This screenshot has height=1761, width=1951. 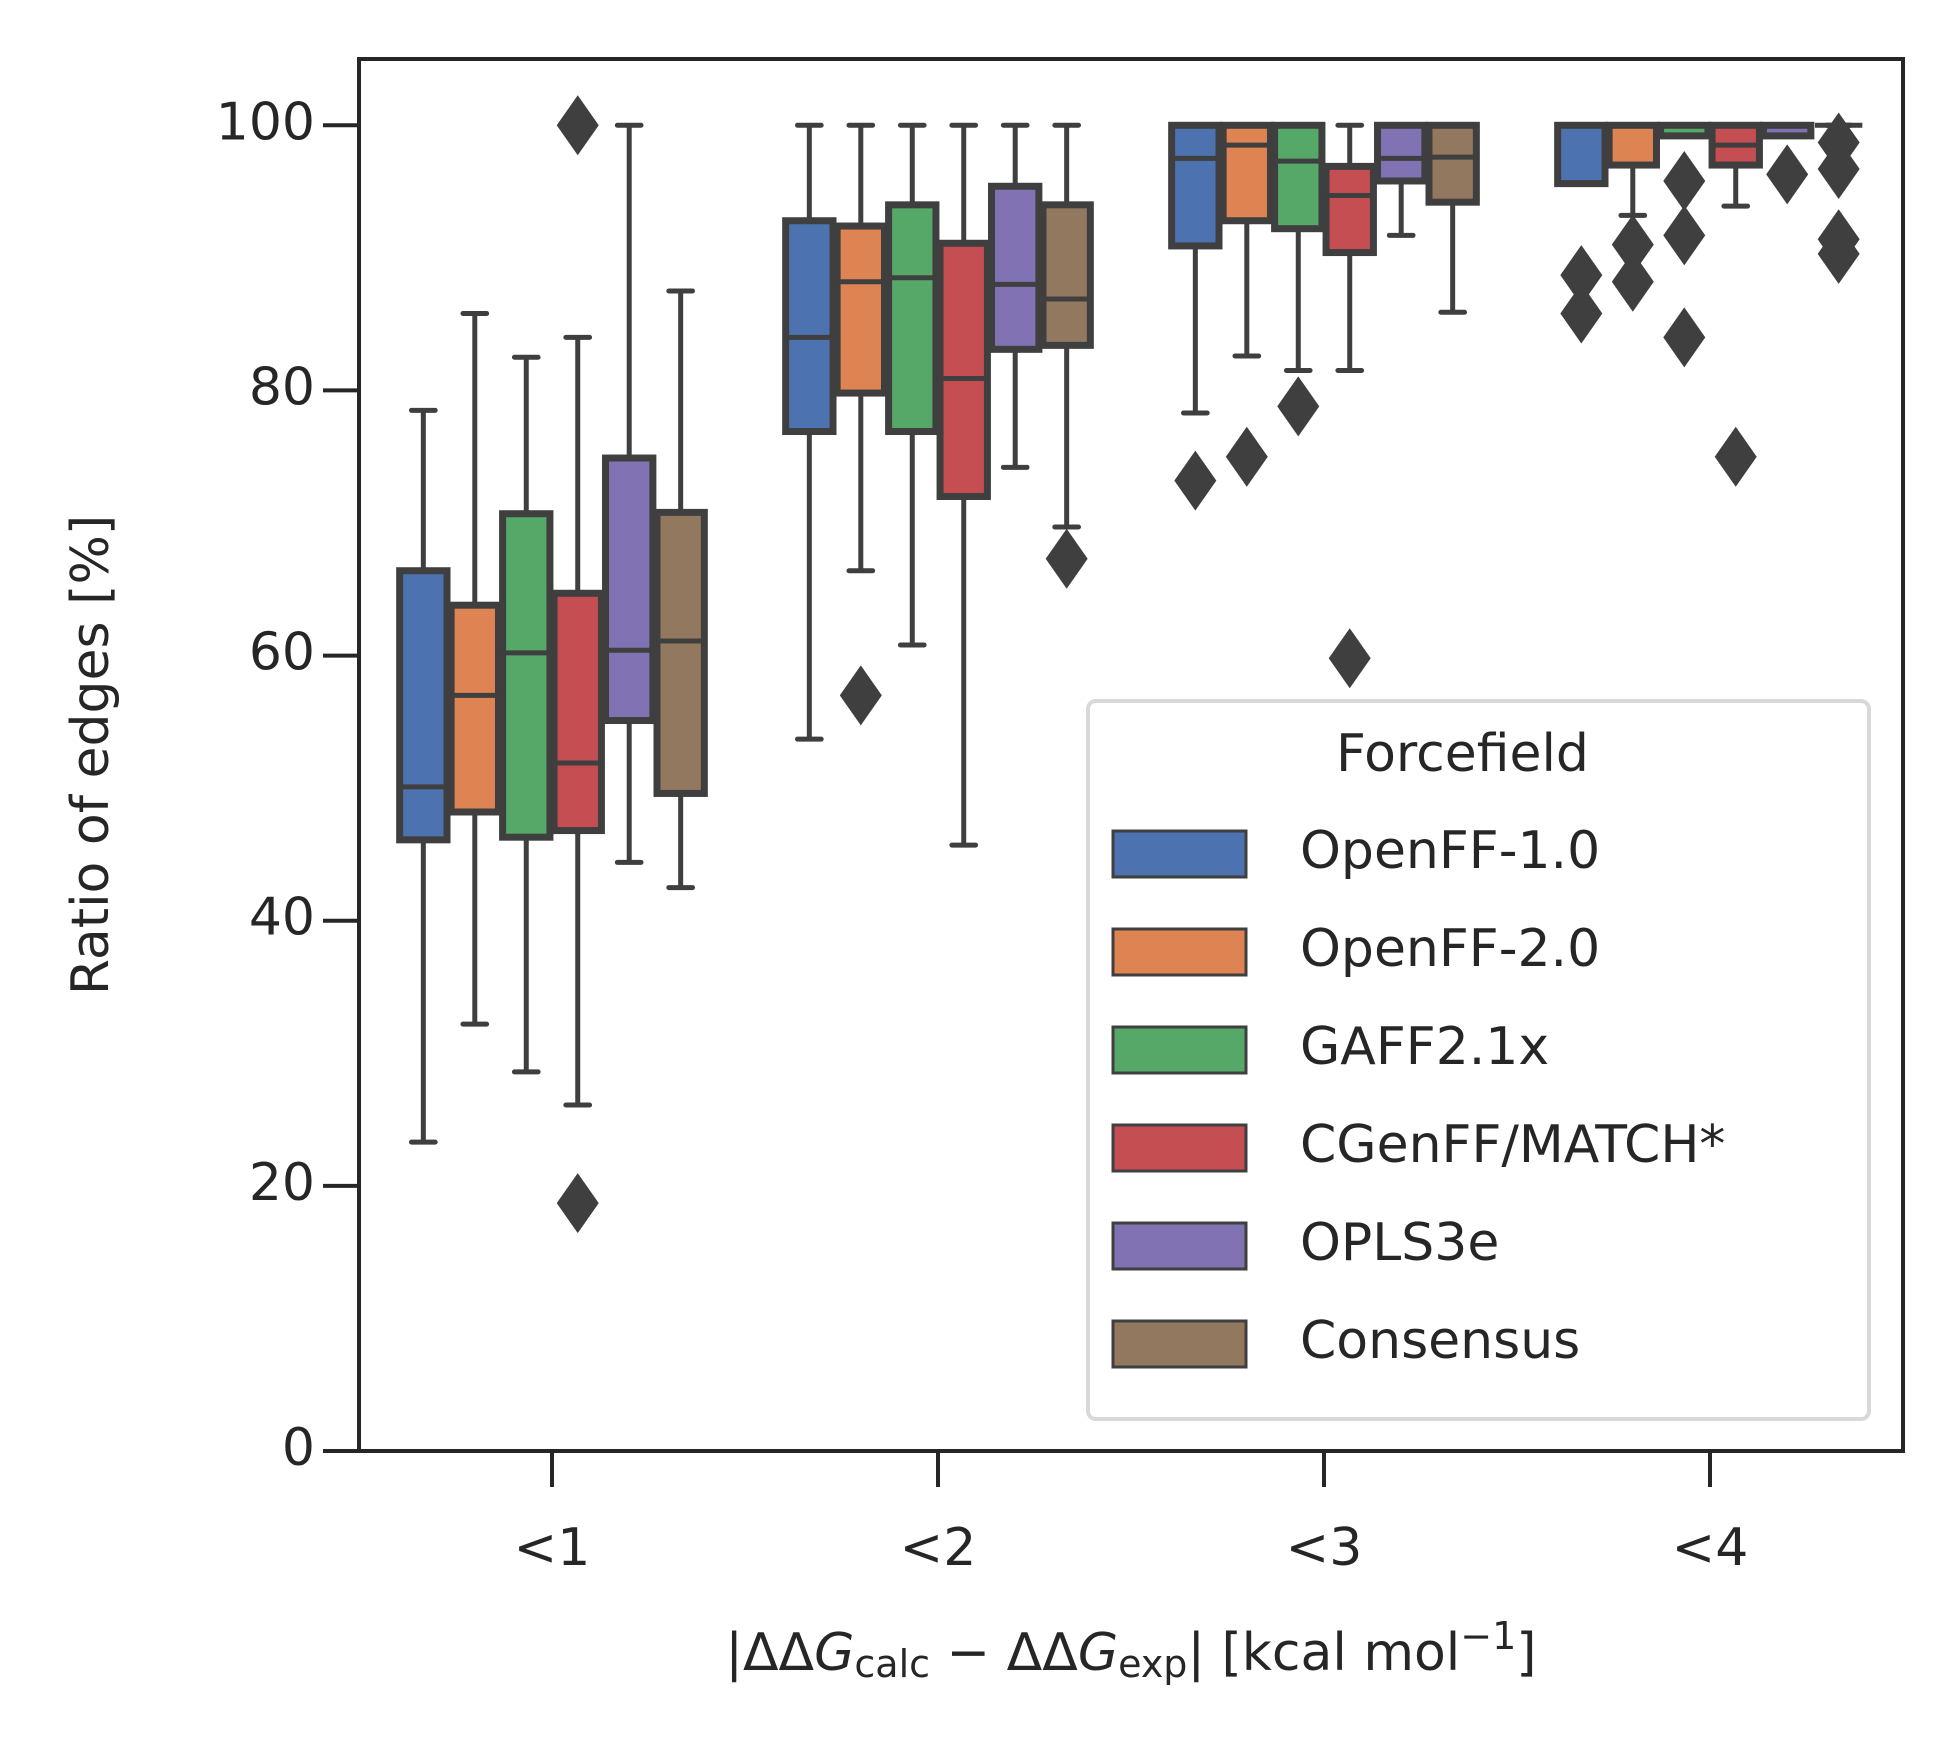 What do you see at coordinates (265, 122) in the screenshot?
I see `y-tick-label: 100` at bounding box center [265, 122].